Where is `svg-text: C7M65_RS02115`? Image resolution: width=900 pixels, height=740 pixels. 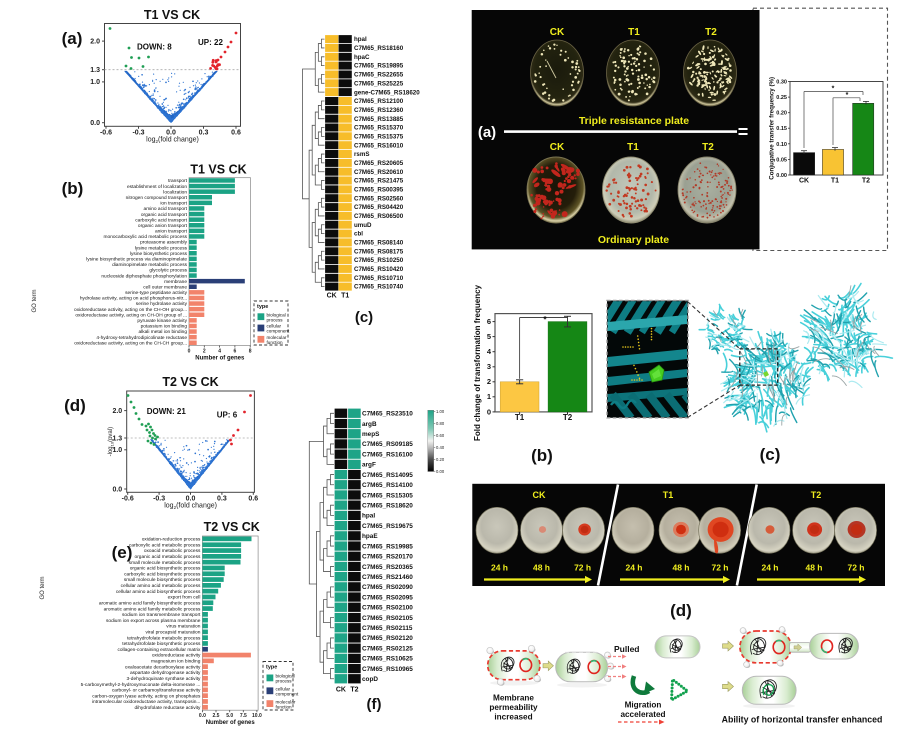
svg-text: C7M65_RS02115 is located at coordinates (387, 628).